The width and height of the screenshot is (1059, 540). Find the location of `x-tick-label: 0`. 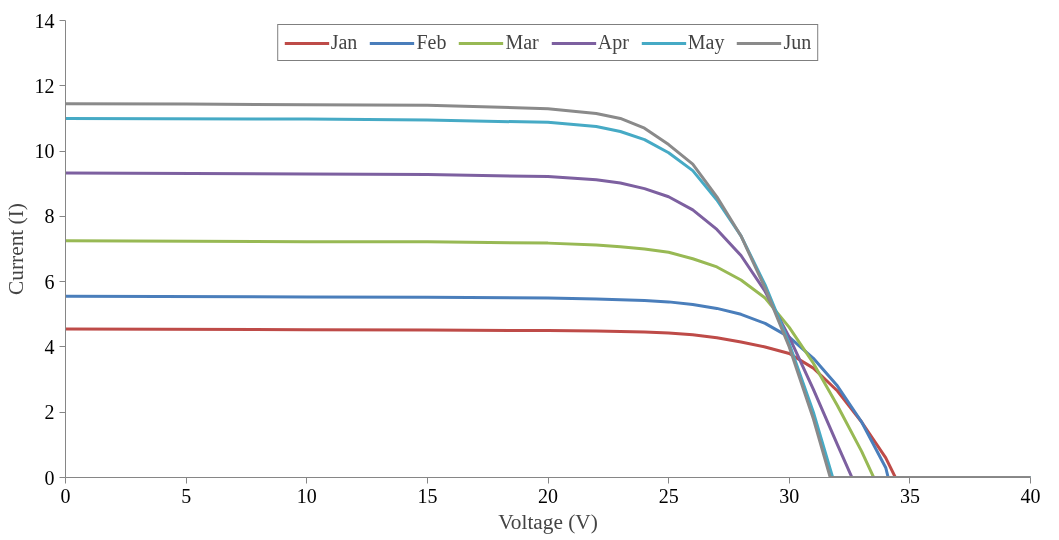

x-tick-label: 0 is located at coordinates (65, 495).